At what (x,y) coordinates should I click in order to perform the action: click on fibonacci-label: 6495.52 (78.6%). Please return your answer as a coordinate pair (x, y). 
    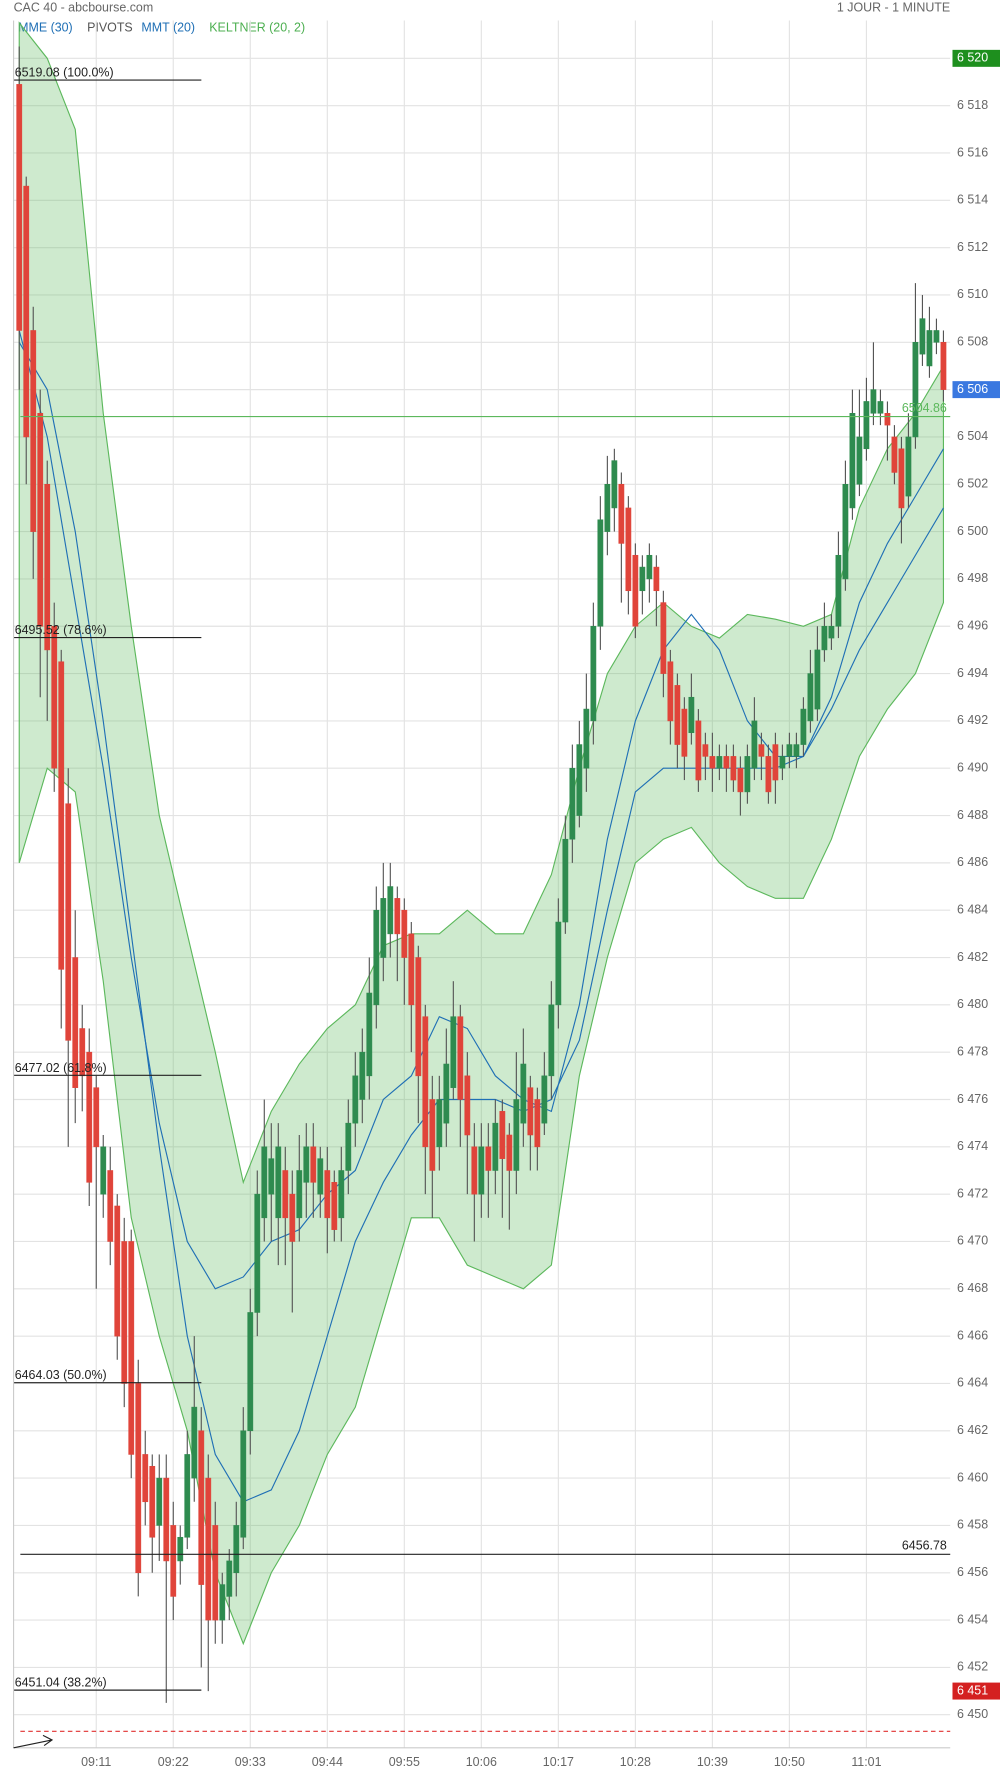
    Looking at the image, I should click on (61, 630).